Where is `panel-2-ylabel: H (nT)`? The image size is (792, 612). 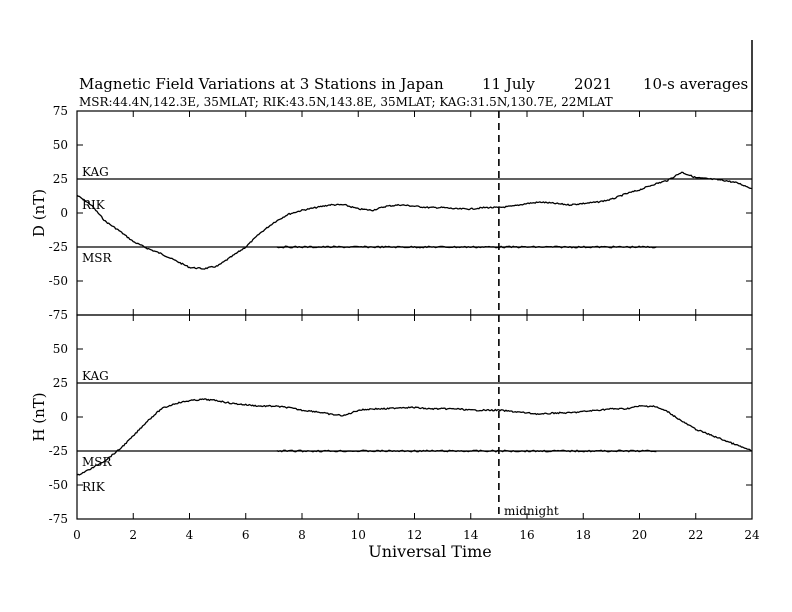
panel-2-ylabel: H (nT) is located at coordinates (39, 416).